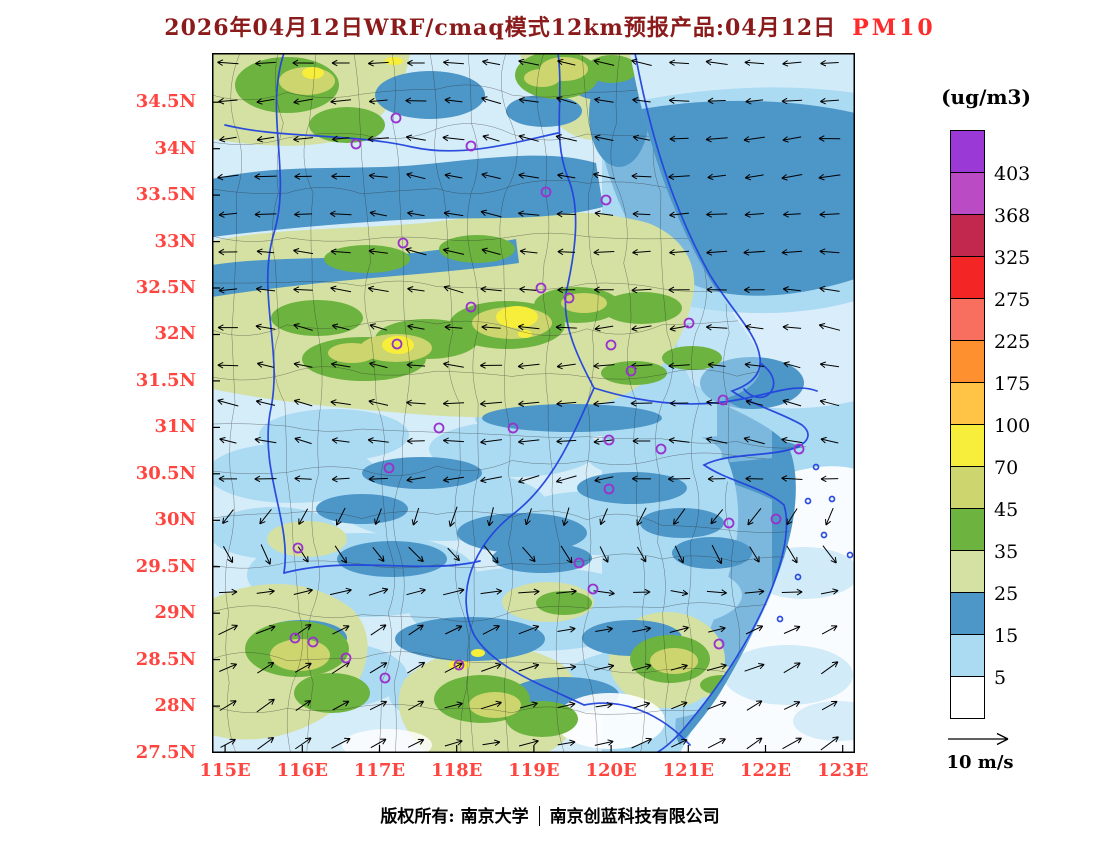  I want to click on y-tick-label: 34.5N, so click(165, 102).